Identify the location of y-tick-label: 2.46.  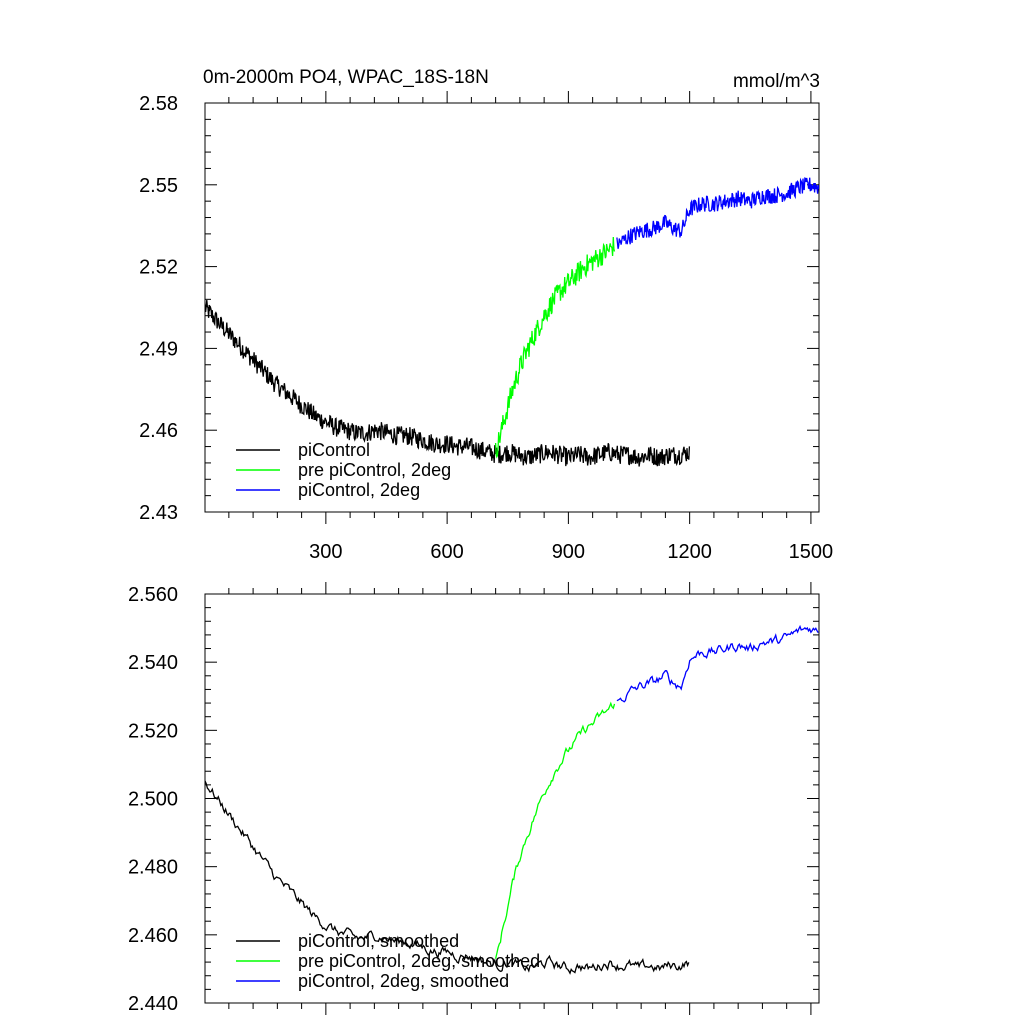
(158, 431).